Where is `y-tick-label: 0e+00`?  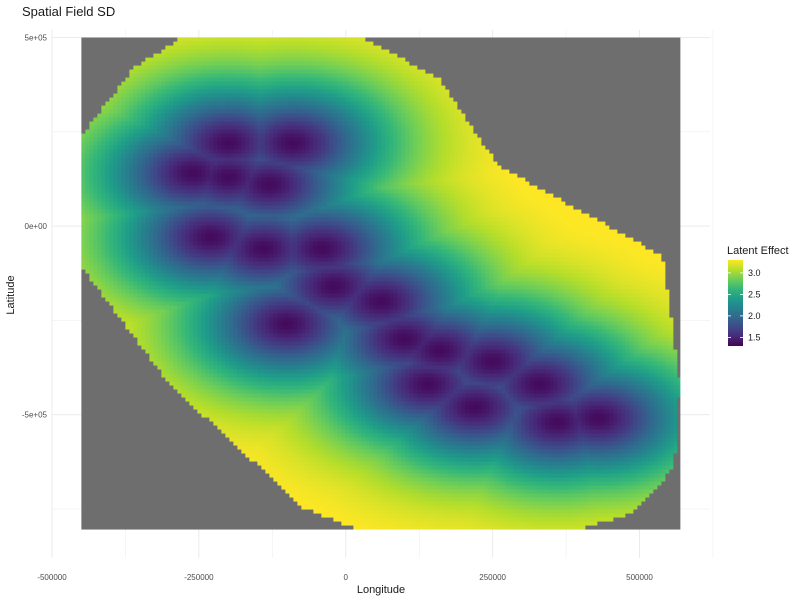
y-tick-label: 0e+00 is located at coordinates (36, 226).